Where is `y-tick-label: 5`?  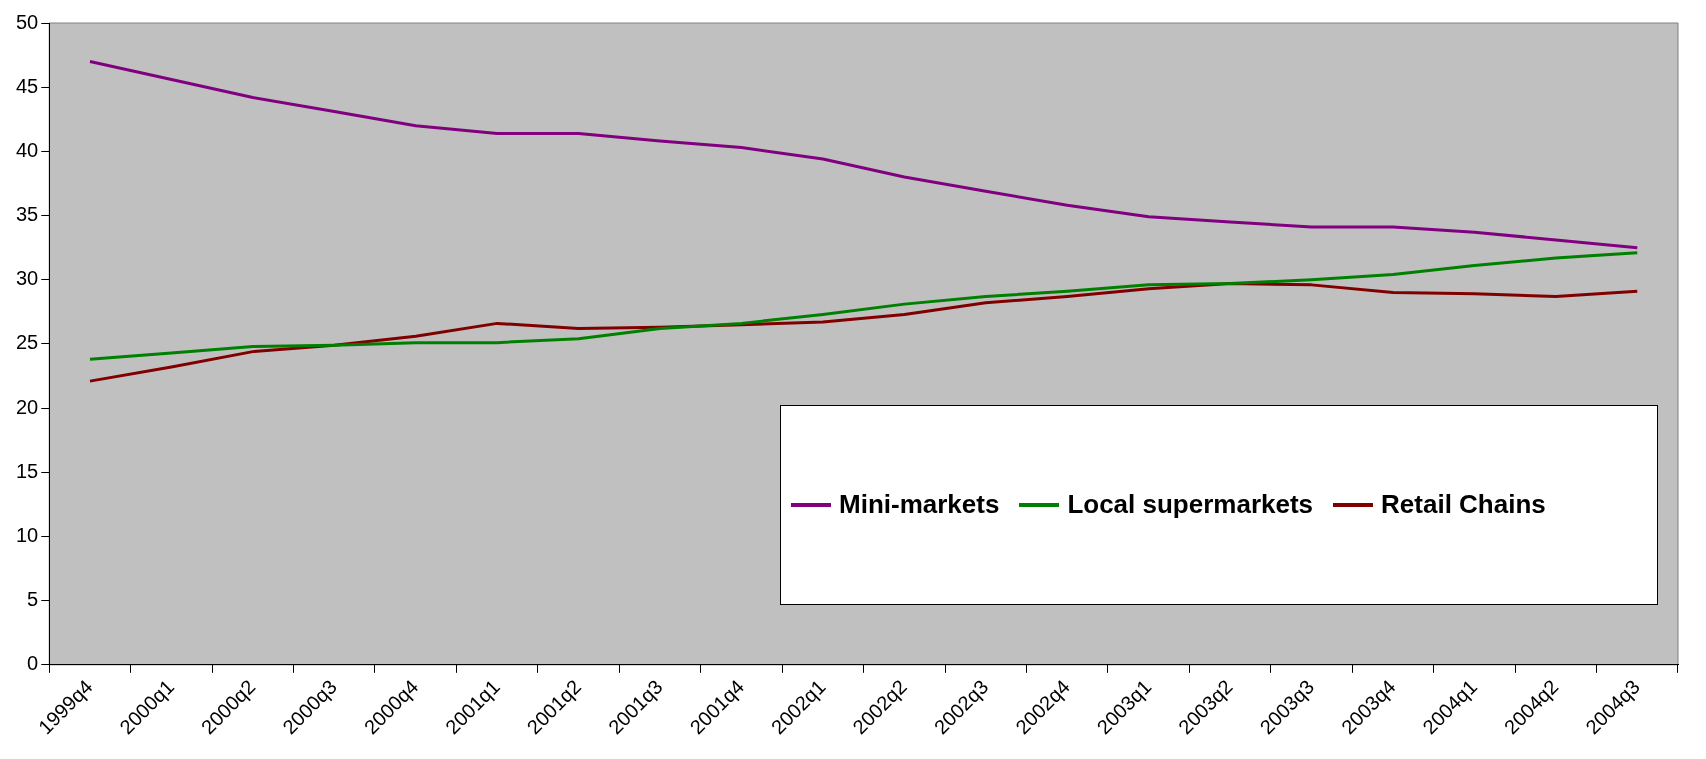 y-tick-label: 5 is located at coordinates (33, 599).